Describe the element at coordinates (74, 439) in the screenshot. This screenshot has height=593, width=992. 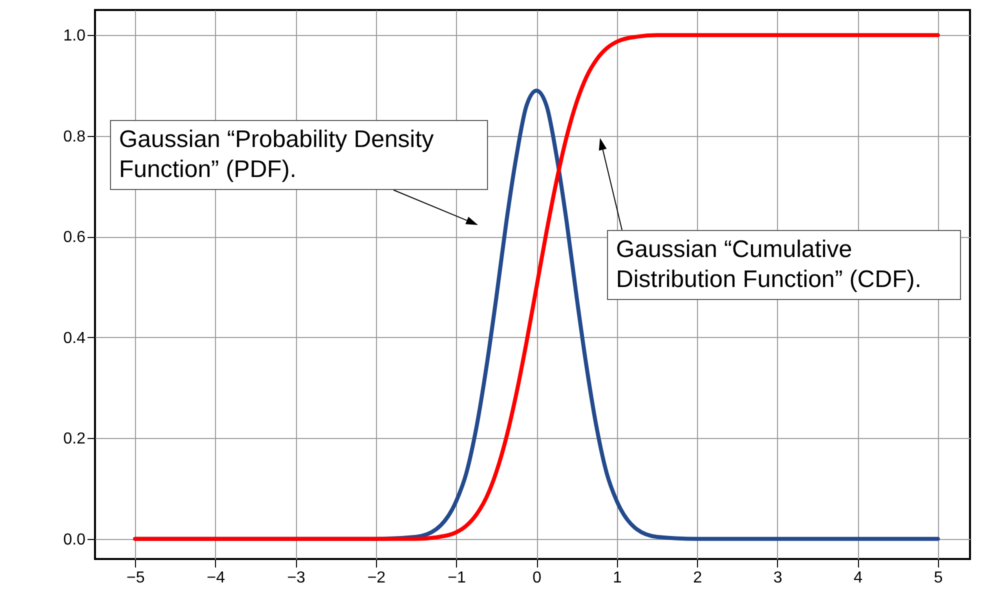
I see `y-tick-label: 0.2` at that location.